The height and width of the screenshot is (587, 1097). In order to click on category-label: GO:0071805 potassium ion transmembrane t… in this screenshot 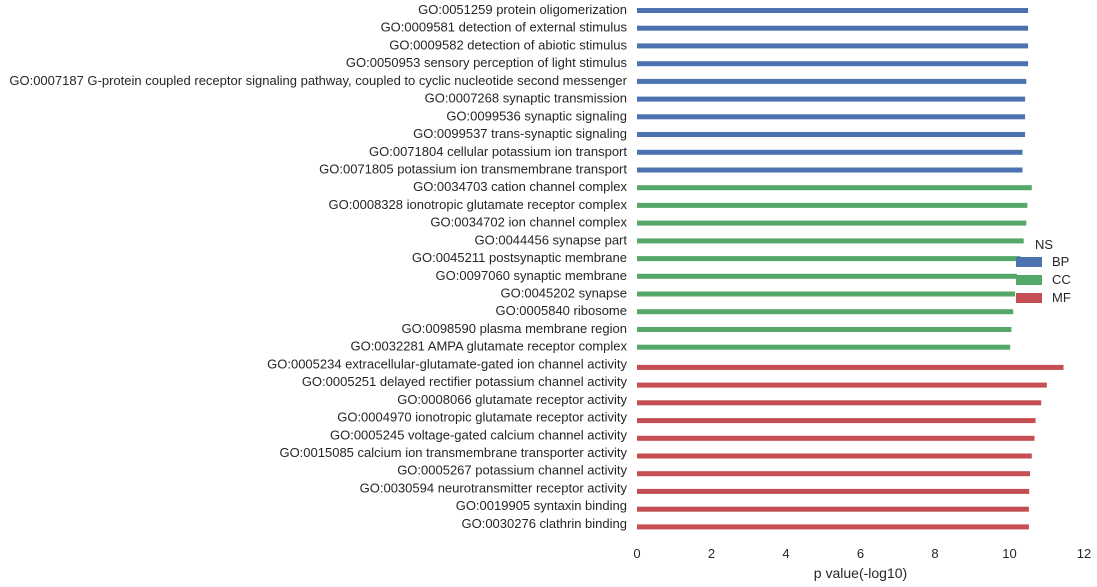, I will do `click(473, 169)`.